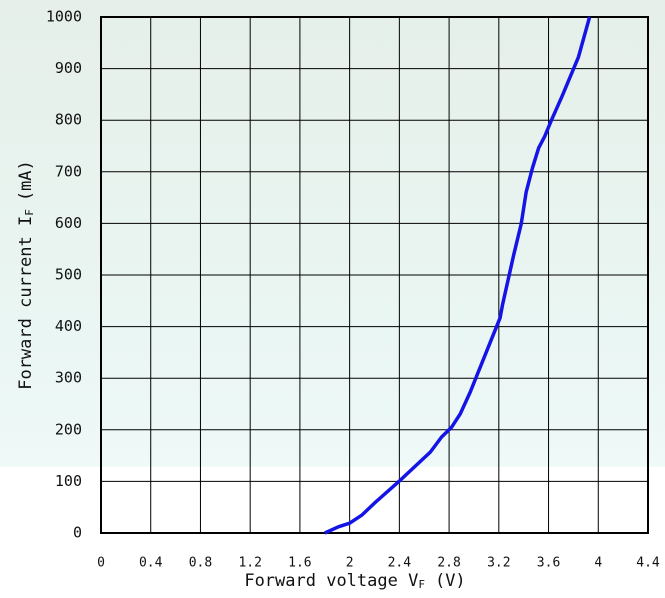  I want to click on x-tick-label: 1.6, so click(299, 563).